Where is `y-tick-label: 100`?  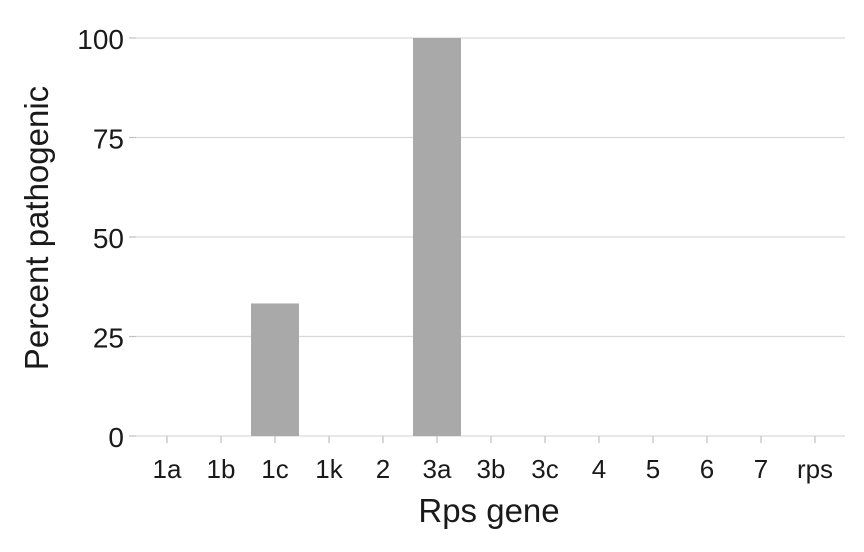 y-tick-label: 100 is located at coordinates (100, 39).